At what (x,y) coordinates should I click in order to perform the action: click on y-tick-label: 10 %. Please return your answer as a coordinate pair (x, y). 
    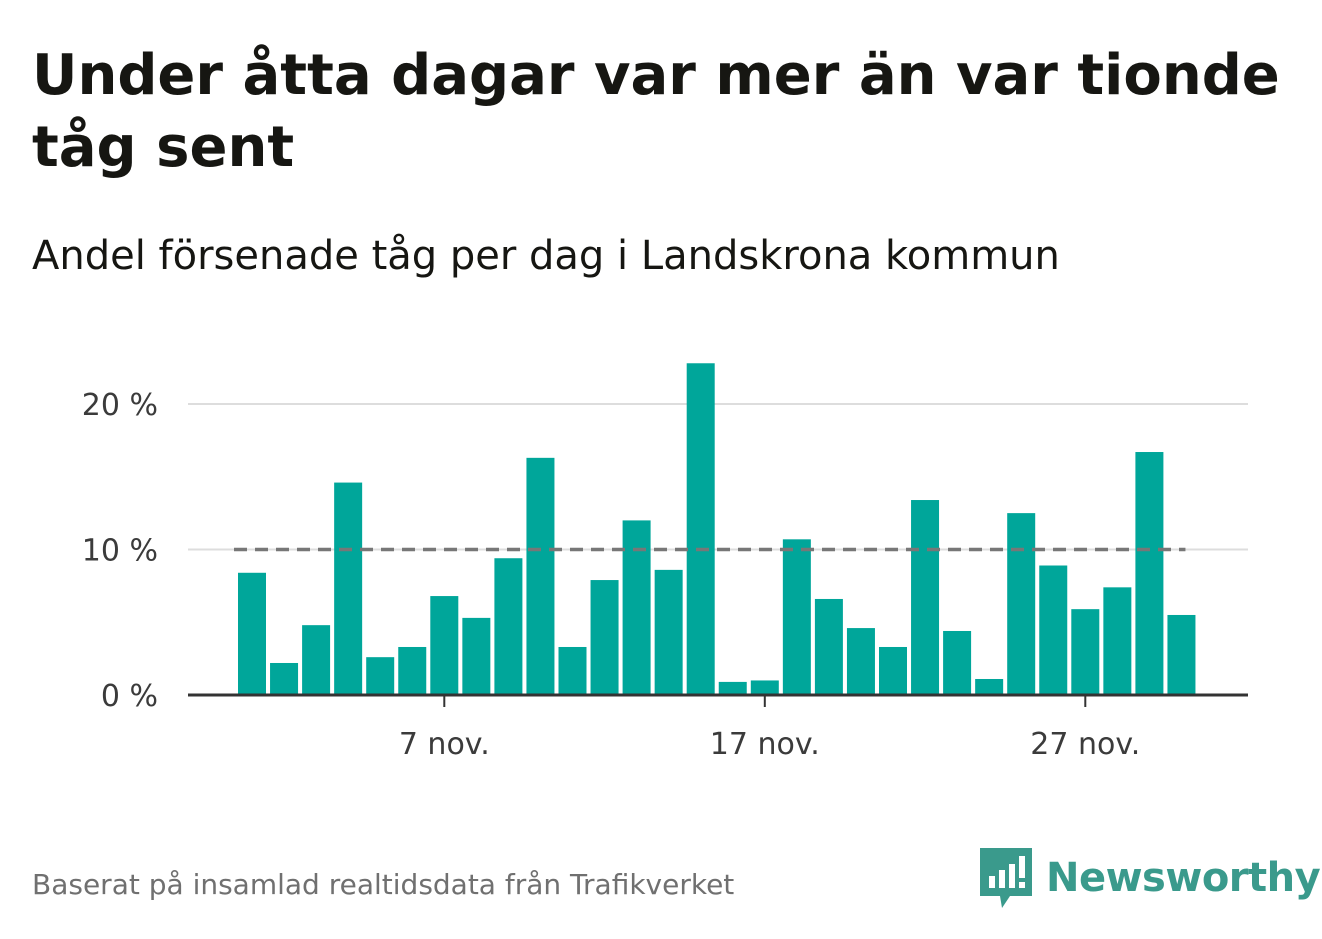
    Looking at the image, I should click on (120, 551).